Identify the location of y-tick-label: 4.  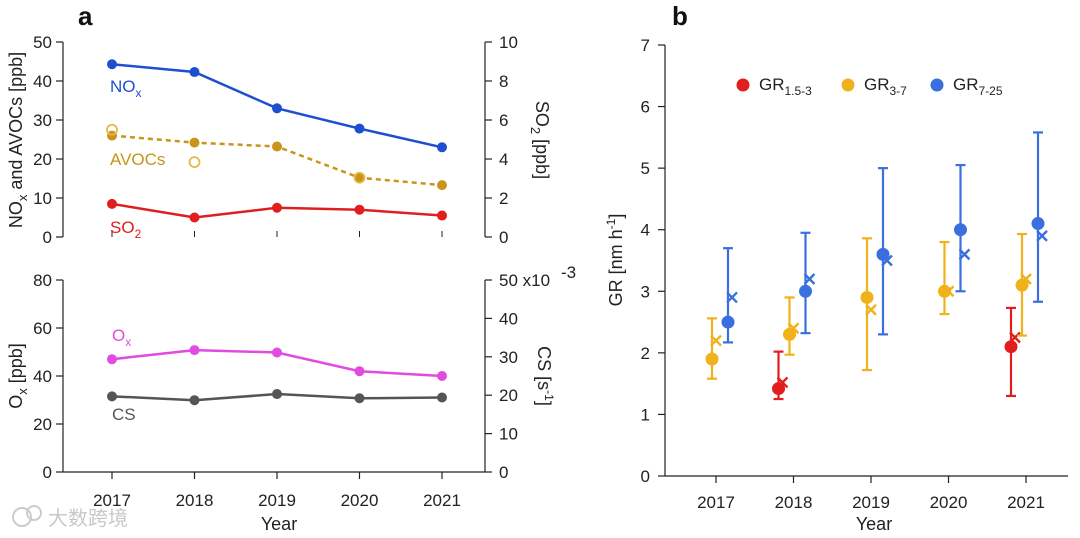
(645, 230).